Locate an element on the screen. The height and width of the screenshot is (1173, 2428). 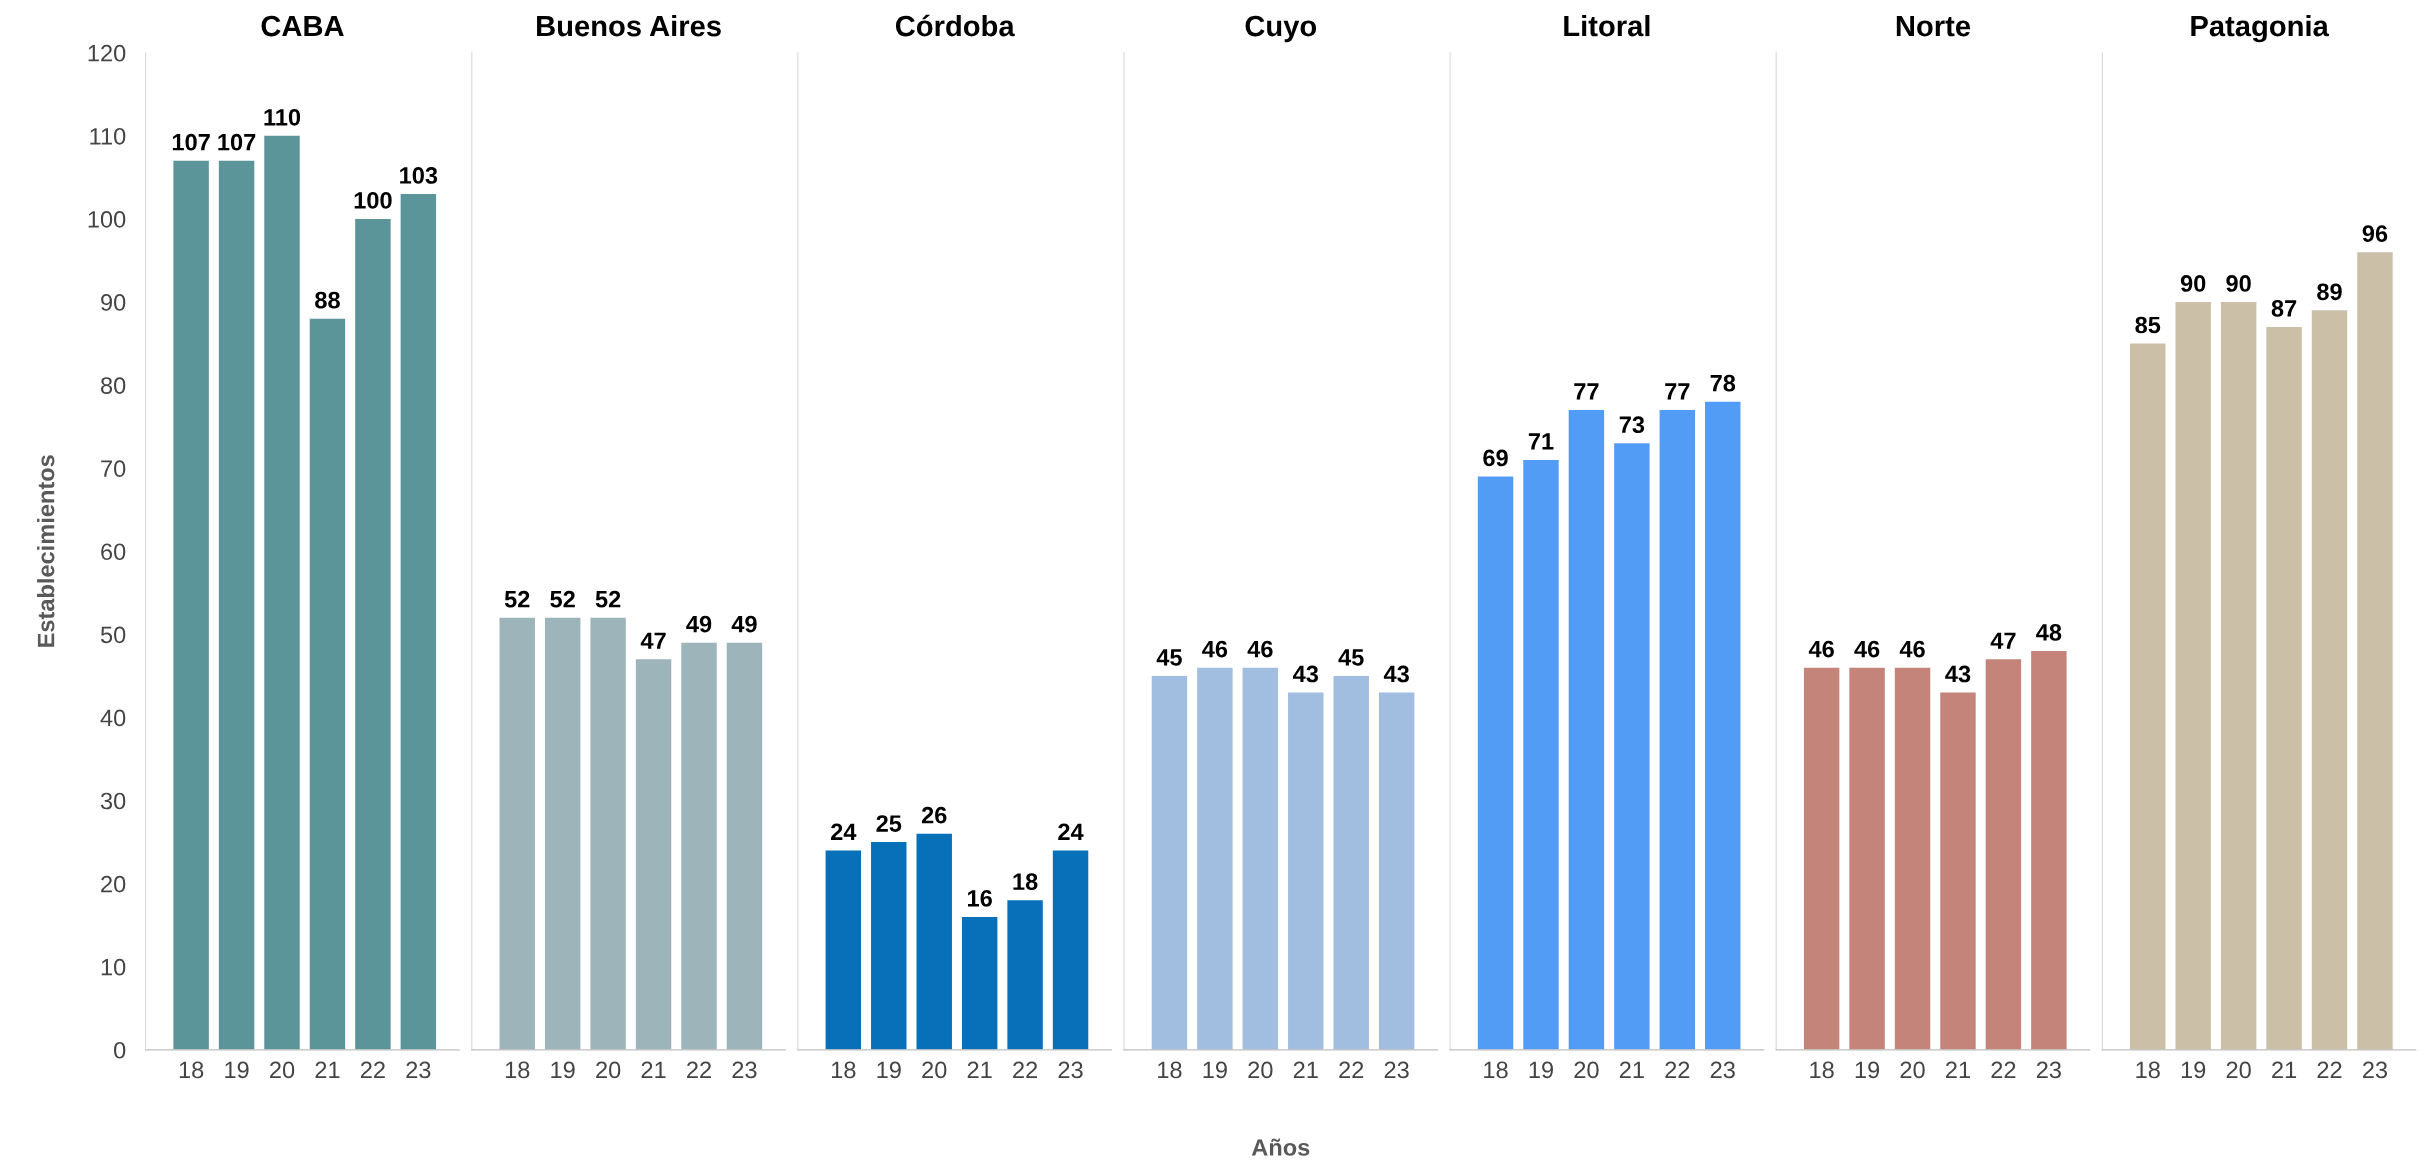
y-tick-label: 120 is located at coordinates (107, 53).